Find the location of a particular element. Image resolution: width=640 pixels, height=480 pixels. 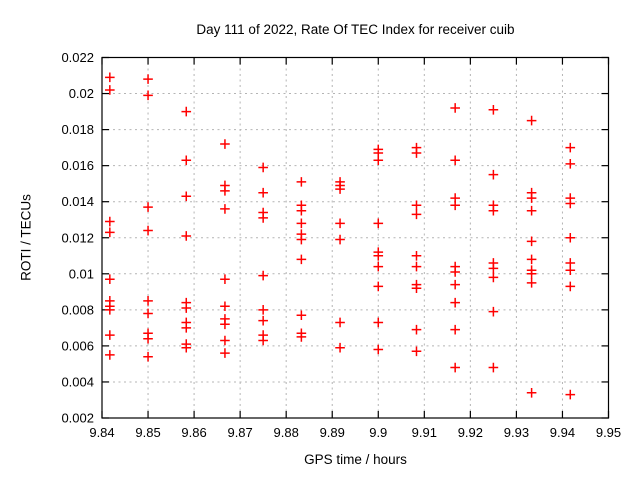

x-tick-label: 9.9 is located at coordinates (378, 432).